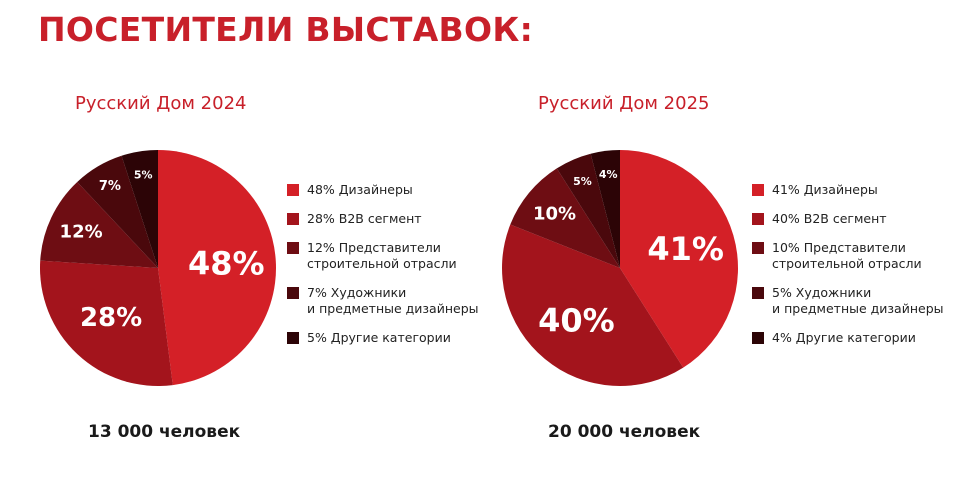 This screenshot has height=496, width=960. I want to click on legend-item: 5% Художники и предметные дизайнеры, so click(852, 301).